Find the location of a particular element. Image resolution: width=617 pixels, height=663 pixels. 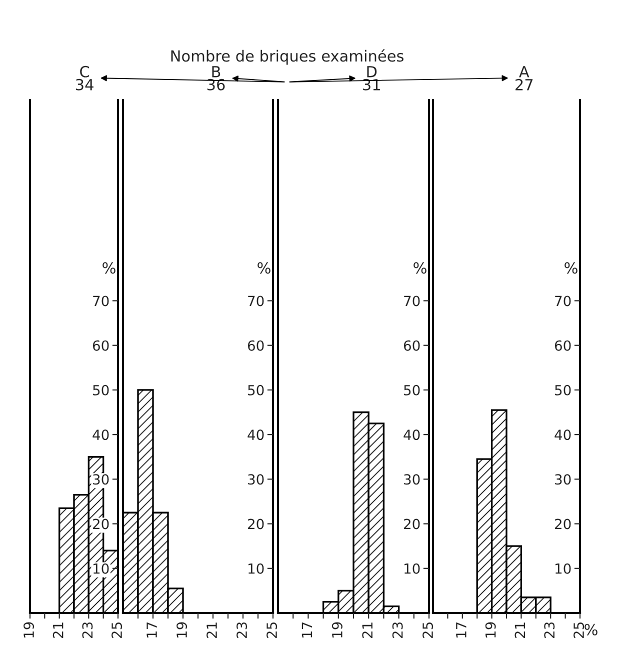

chart-subtitle: 31 is located at coordinates (371, 84).